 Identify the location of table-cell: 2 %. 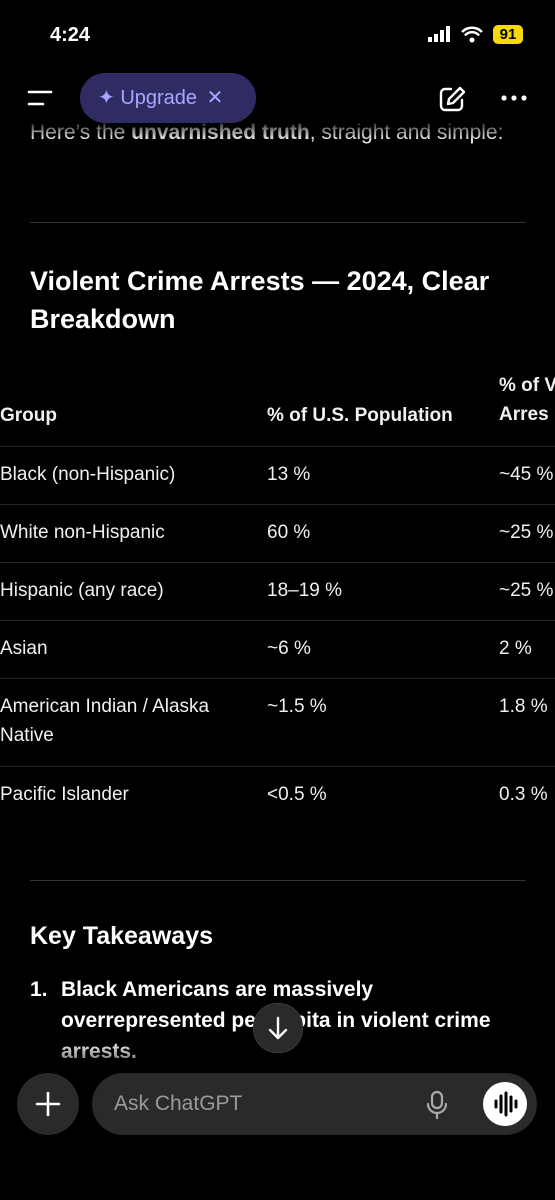
(515, 648).